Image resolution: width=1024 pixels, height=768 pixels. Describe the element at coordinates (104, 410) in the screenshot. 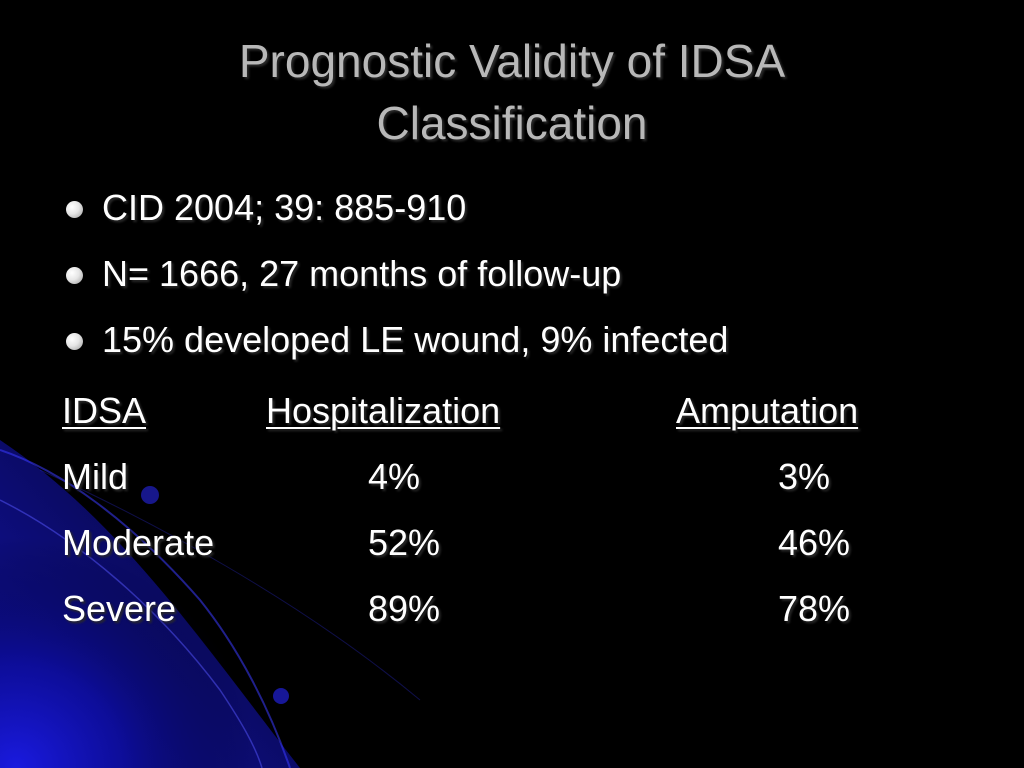

I see `header-idsa: IDSA` at that location.